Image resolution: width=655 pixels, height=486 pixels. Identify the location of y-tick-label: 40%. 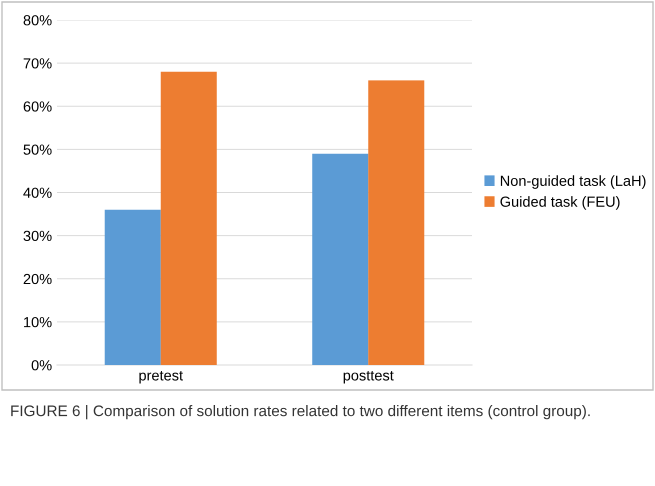
(37, 193).